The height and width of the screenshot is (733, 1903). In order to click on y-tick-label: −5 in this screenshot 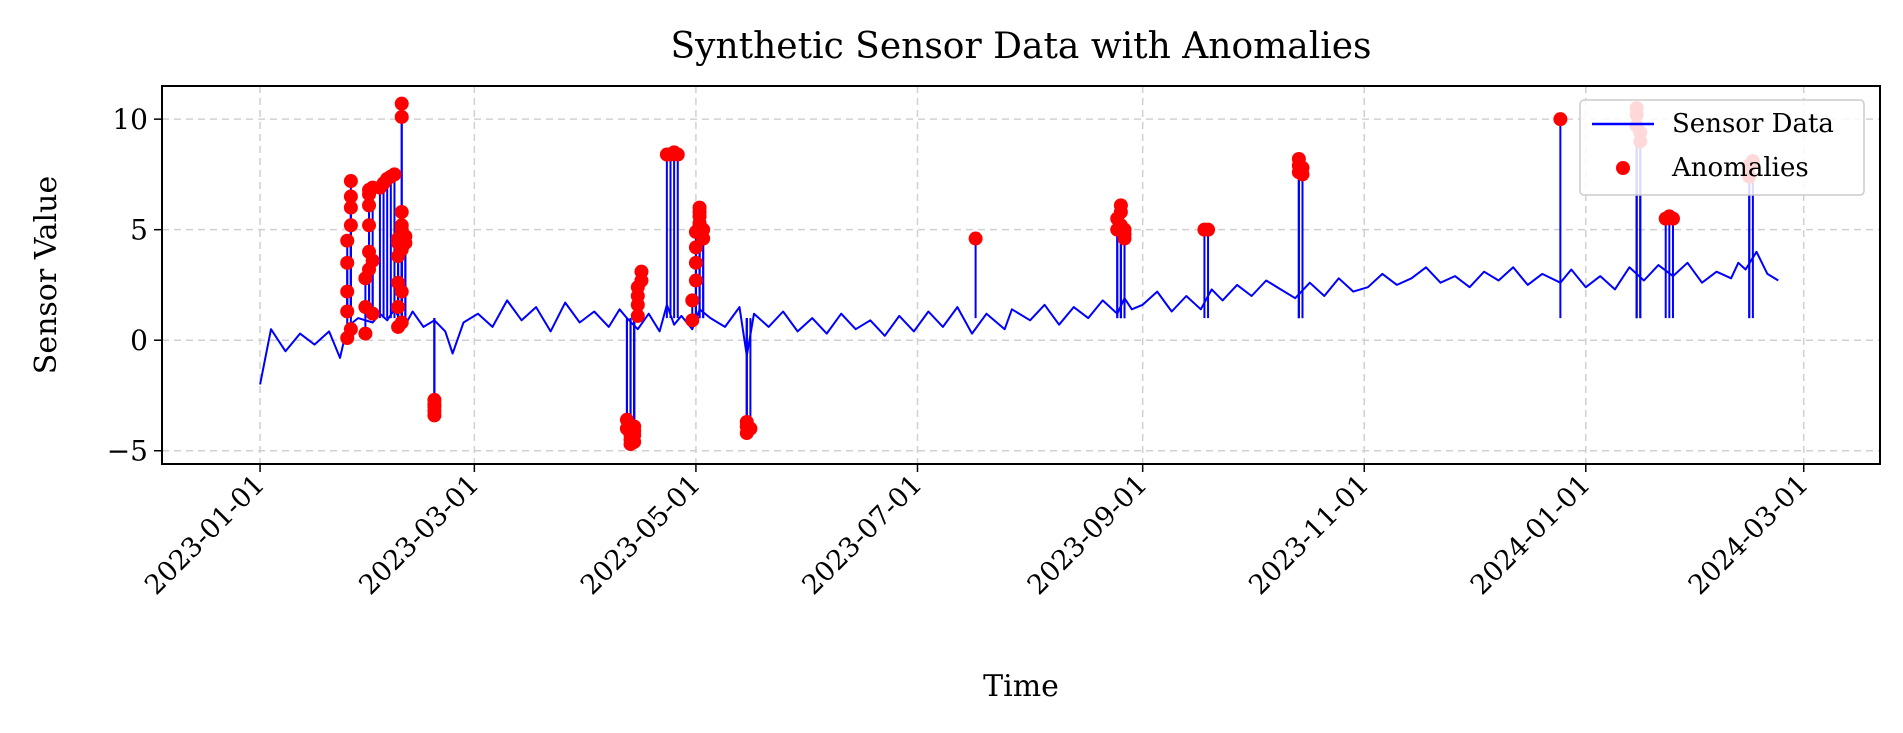, I will do `click(127, 451)`.